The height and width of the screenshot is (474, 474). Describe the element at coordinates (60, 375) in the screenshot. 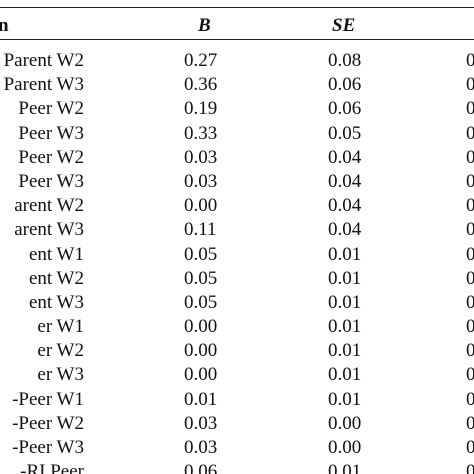

I see `row-path-cell: er W3` at that location.